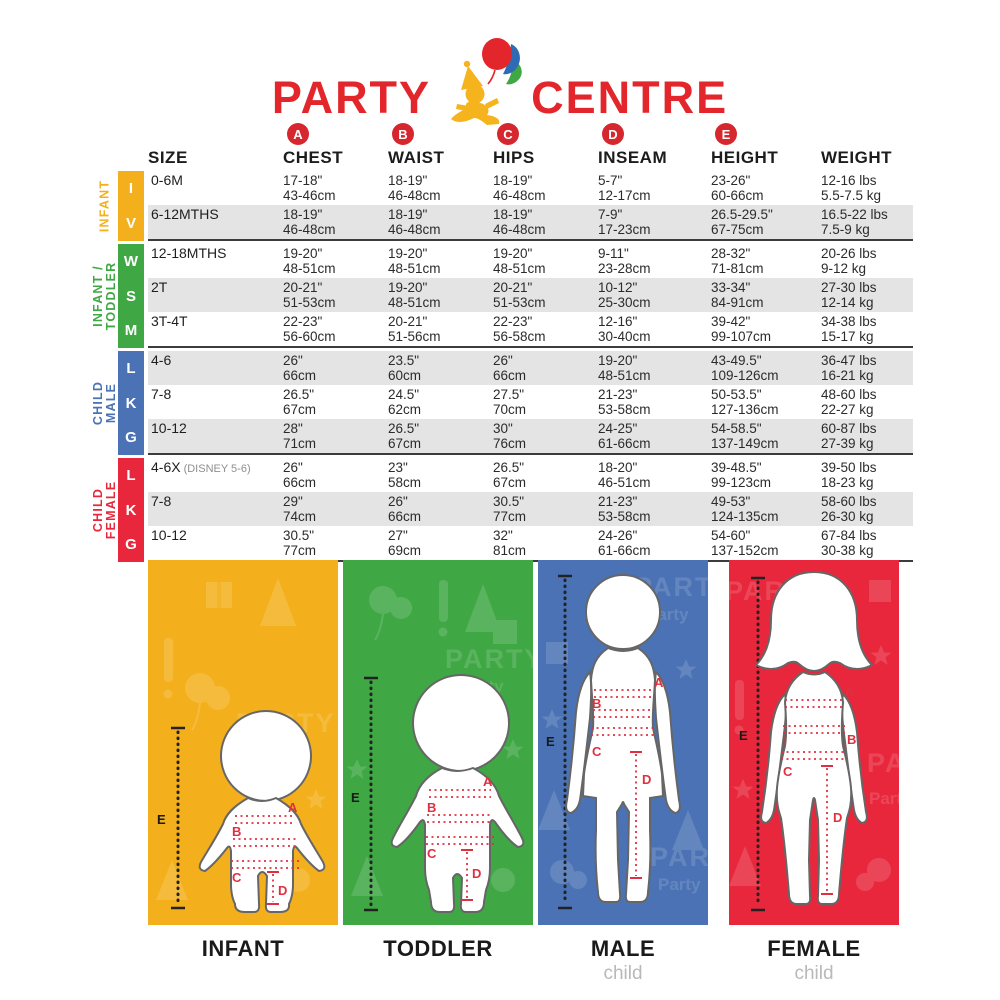 Image resolution: width=1000 pixels, height=1000 pixels. Describe the element at coordinates (438, 742) in the screenshot. I see `toddler-figure-illustration: PARTY Party E` at that location.